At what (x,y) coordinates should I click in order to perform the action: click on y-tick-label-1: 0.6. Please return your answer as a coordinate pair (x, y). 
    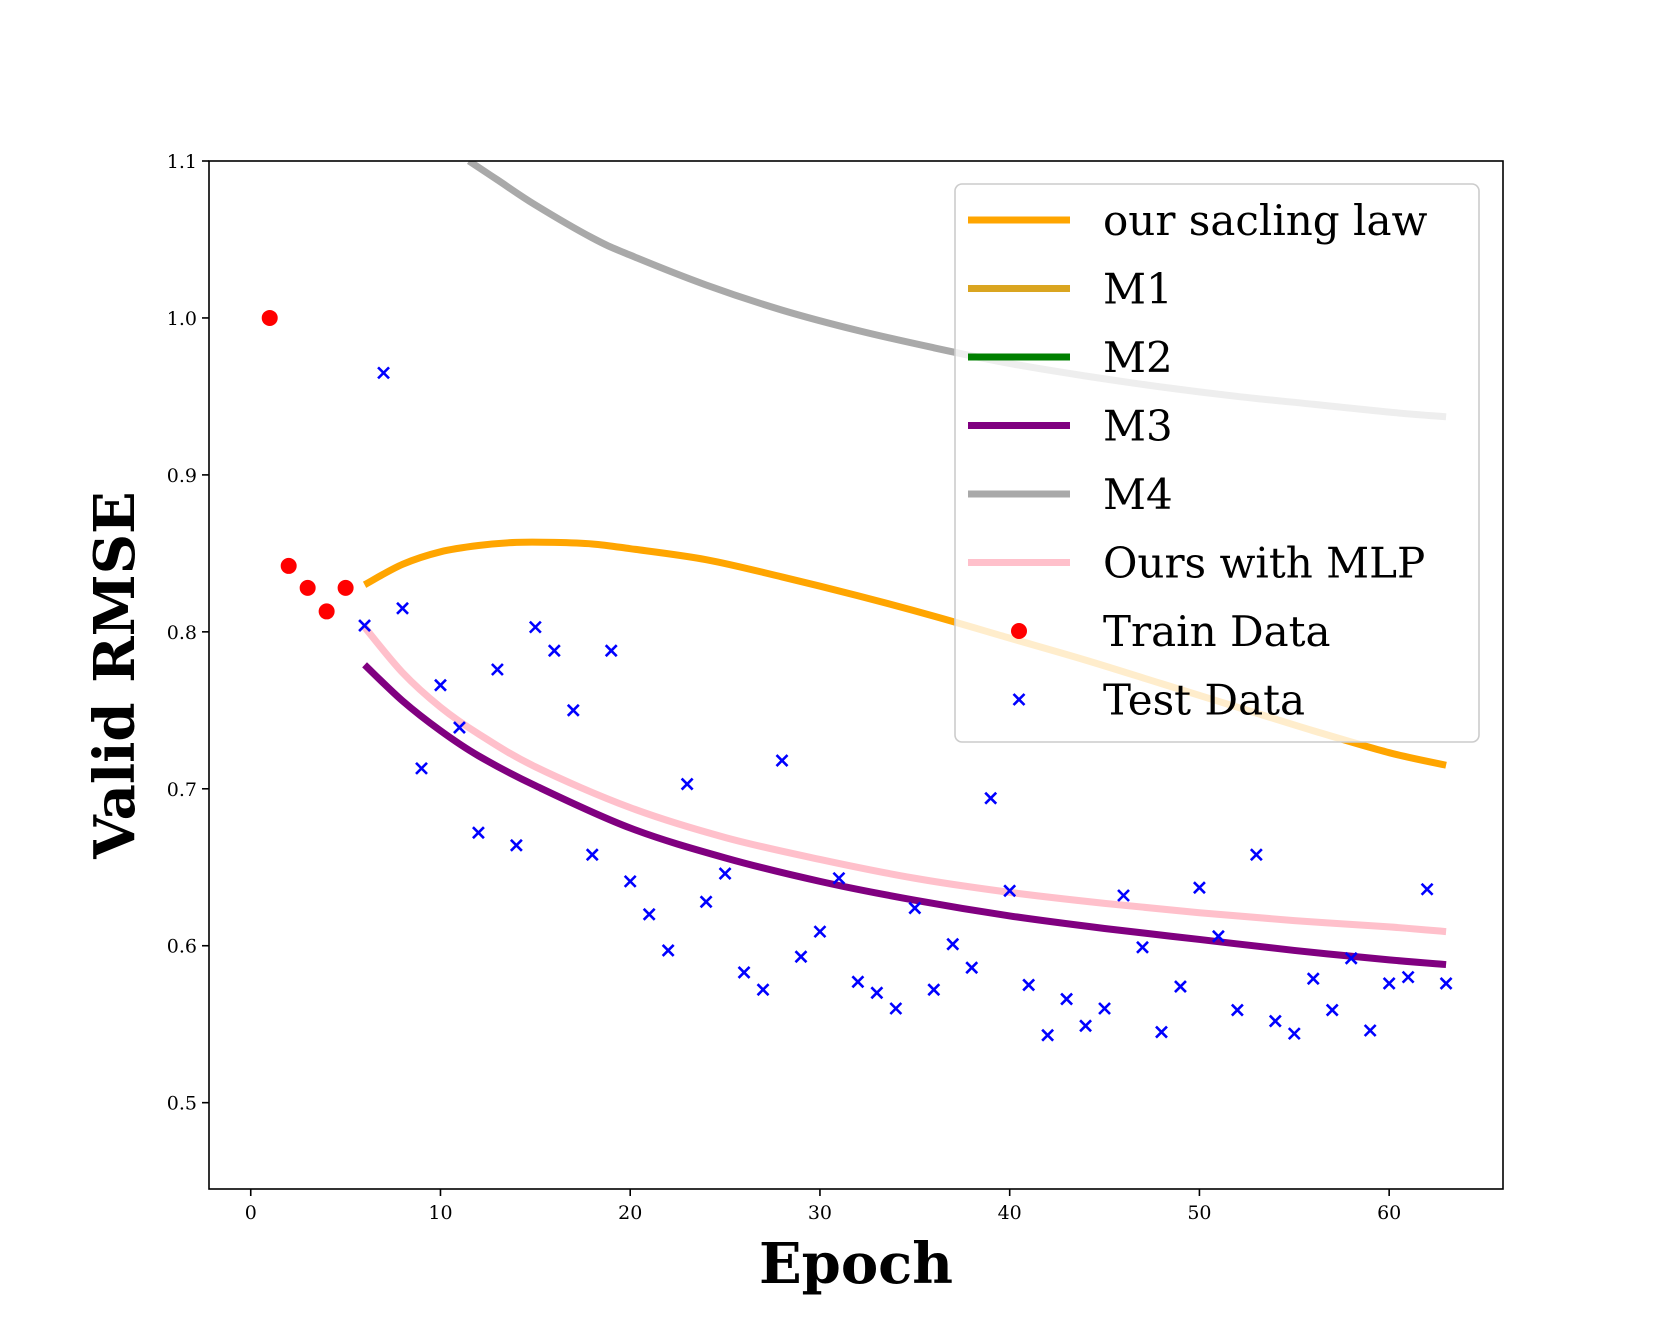
    Looking at the image, I should click on (182, 947).